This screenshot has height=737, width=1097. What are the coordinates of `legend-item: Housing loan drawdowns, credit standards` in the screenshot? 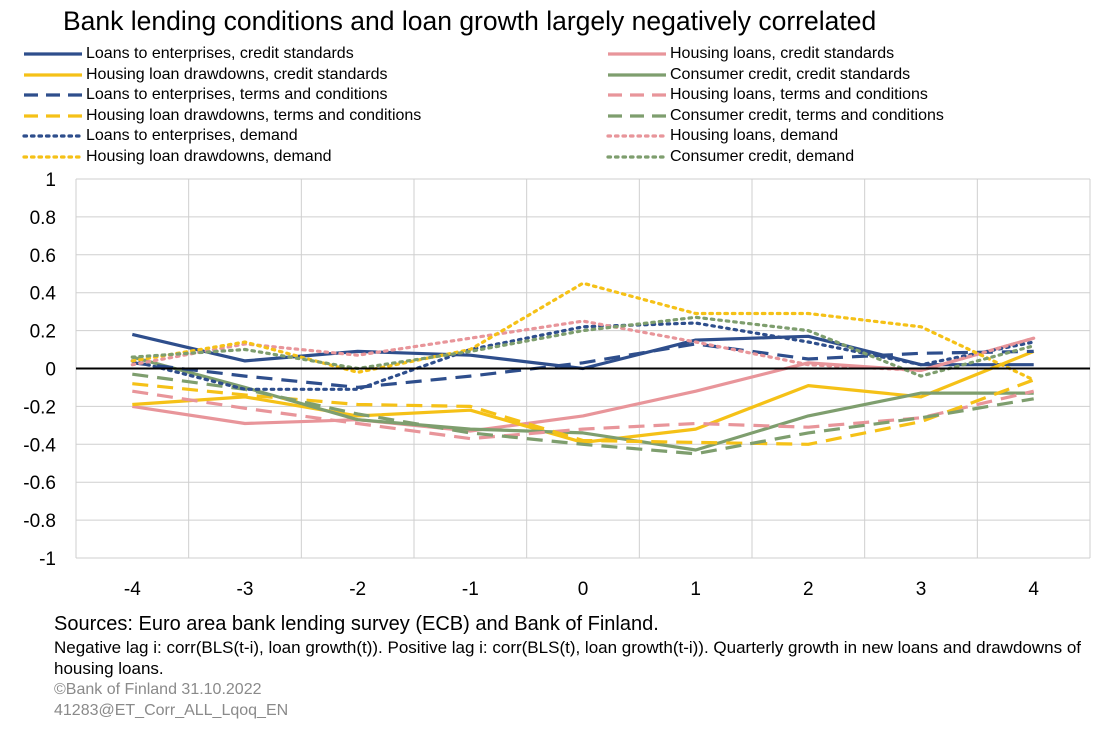 It's located at (204, 75).